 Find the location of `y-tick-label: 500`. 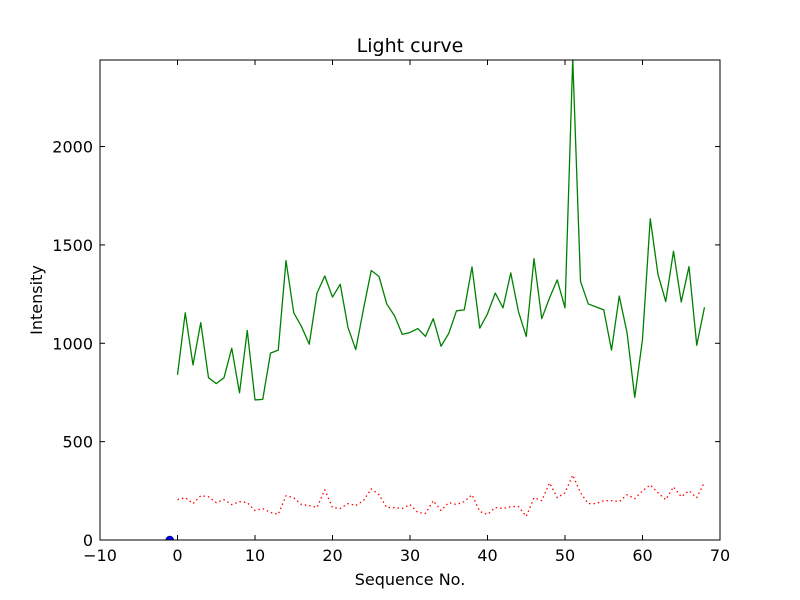

y-tick-label: 500 is located at coordinates (77, 442).